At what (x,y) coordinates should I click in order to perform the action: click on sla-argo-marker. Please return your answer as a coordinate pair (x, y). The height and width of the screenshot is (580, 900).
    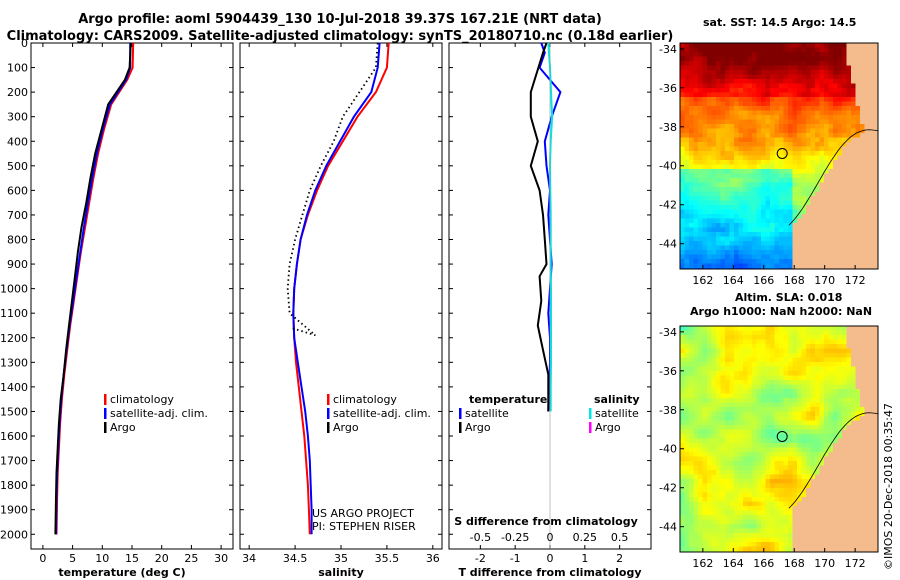
    Looking at the image, I should click on (782, 436).